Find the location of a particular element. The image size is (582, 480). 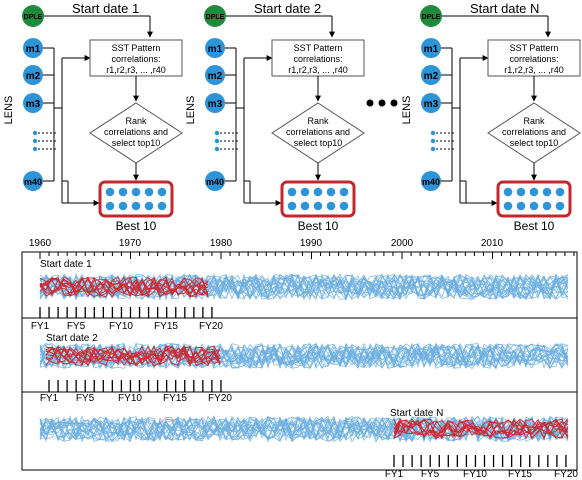

panel-label: Start date 1 is located at coordinates (66, 264).